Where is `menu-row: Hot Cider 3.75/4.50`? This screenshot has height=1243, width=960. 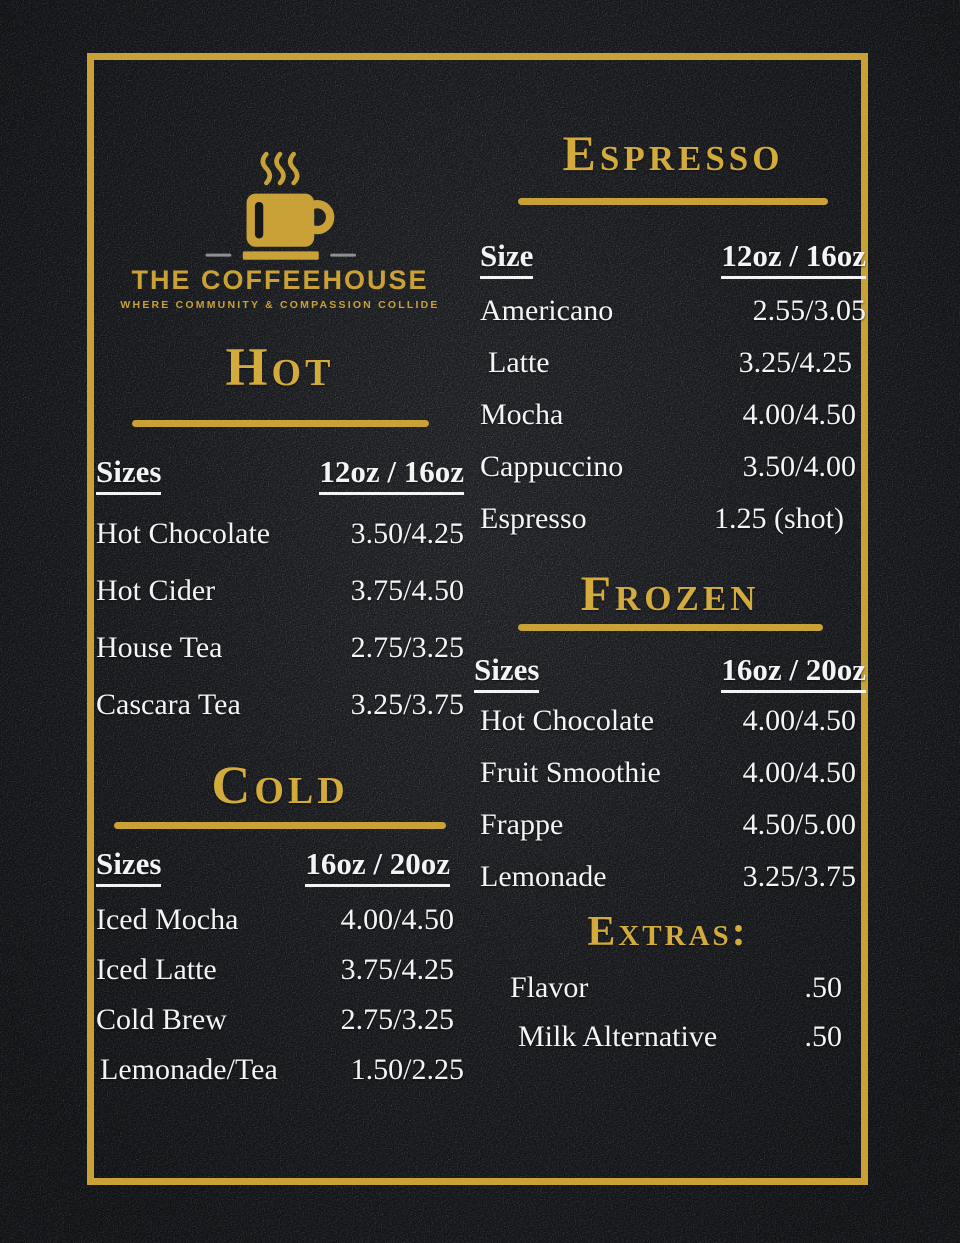 menu-row: Hot Cider 3.75/4.50 is located at coordinates (280, 590).